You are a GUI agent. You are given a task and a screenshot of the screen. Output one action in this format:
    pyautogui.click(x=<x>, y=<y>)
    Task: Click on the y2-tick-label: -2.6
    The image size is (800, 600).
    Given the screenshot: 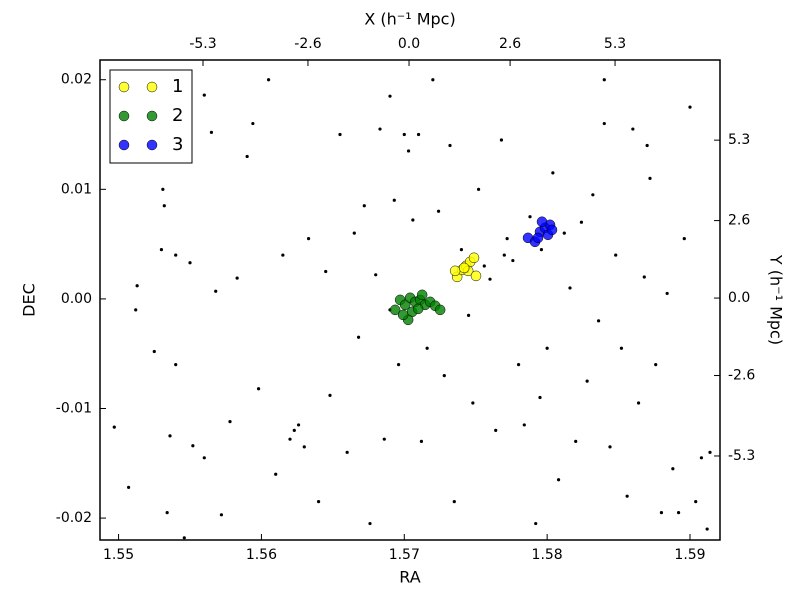 What is the action you would take?
    pyautogui.click(x=741, y=376)
    